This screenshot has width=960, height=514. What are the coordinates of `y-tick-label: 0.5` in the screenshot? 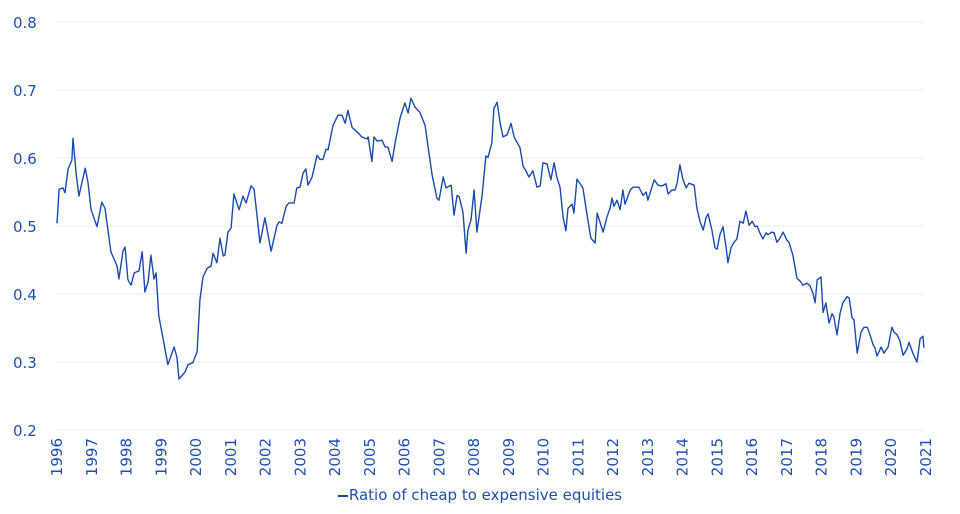 It's located at (25, 227).